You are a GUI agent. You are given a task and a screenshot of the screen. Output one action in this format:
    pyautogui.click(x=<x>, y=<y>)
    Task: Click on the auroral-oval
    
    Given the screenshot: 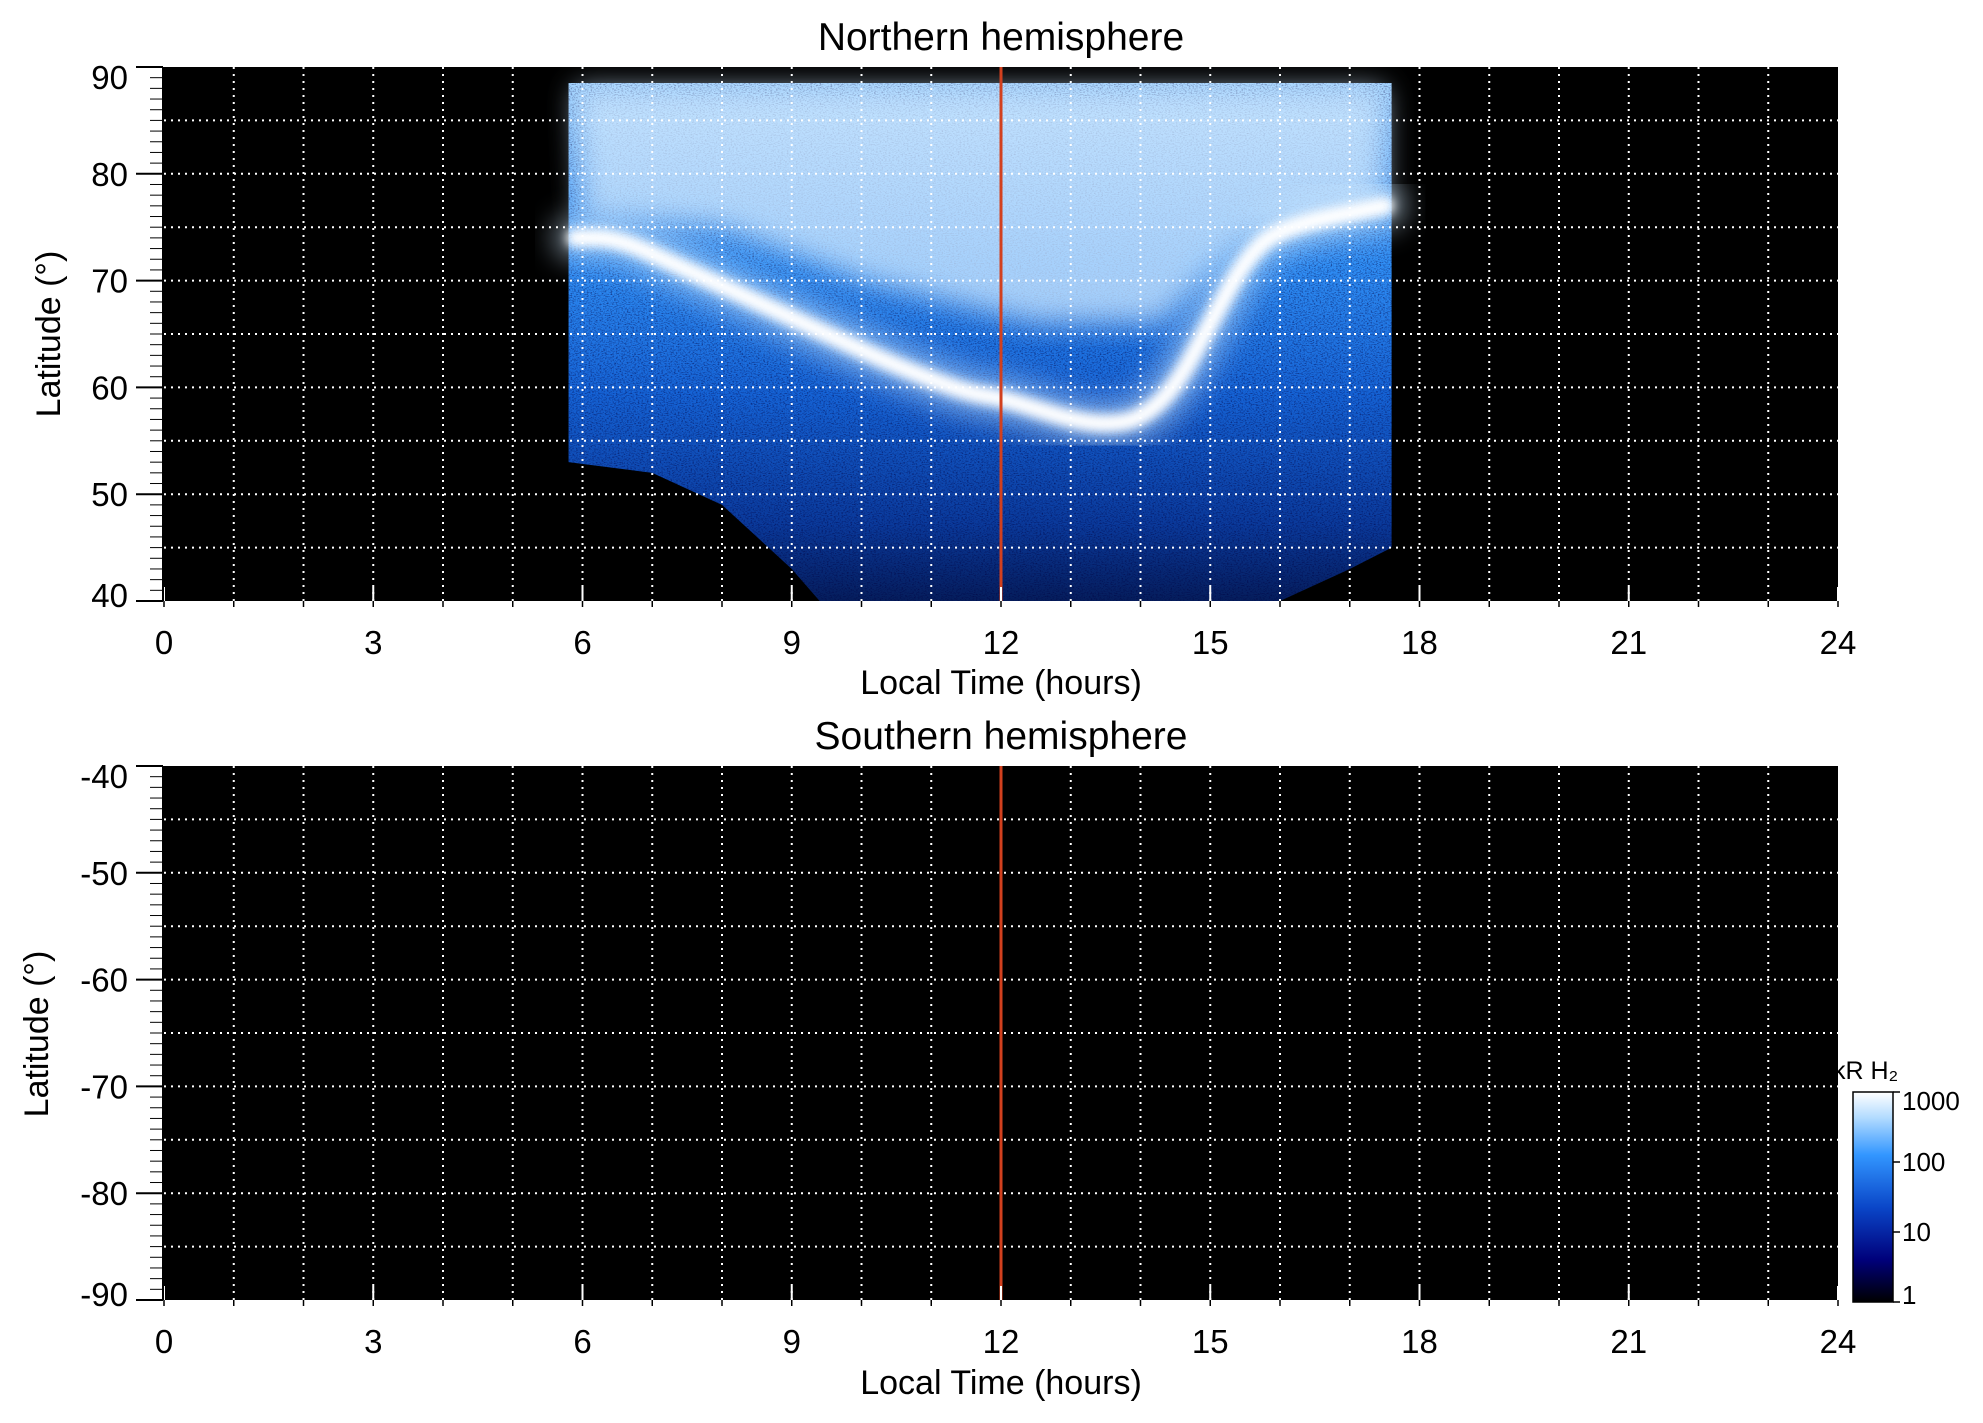 What is the action you would take?
    pyautogui.click(x=980, y=314)
    